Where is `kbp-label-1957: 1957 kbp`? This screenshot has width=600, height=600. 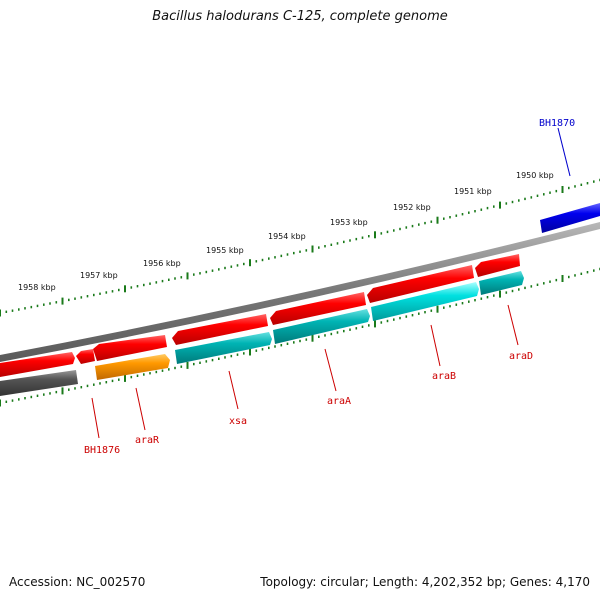 kbp-label-1957: 1957 kbp is located at coordinates (99, 275).